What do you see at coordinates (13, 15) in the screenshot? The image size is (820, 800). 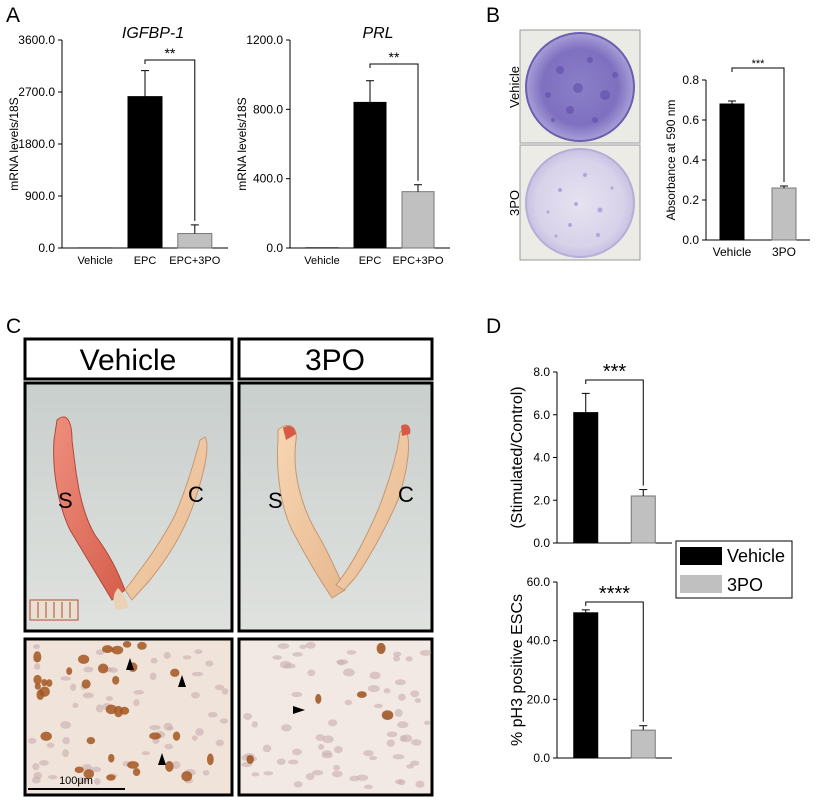 I see `panel-label-a: A` at bounding box center [13, 15].